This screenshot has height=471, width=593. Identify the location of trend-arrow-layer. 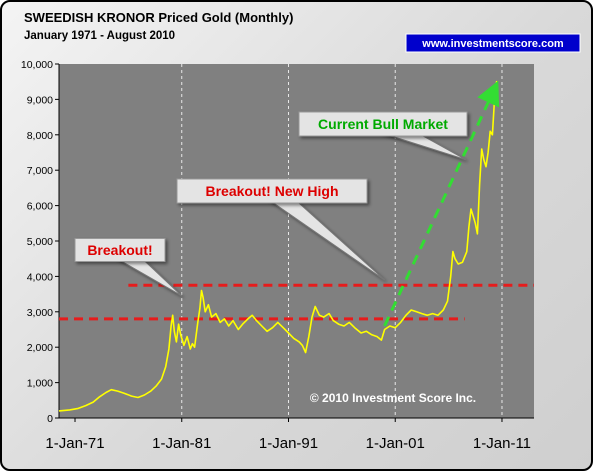
(441, 203).